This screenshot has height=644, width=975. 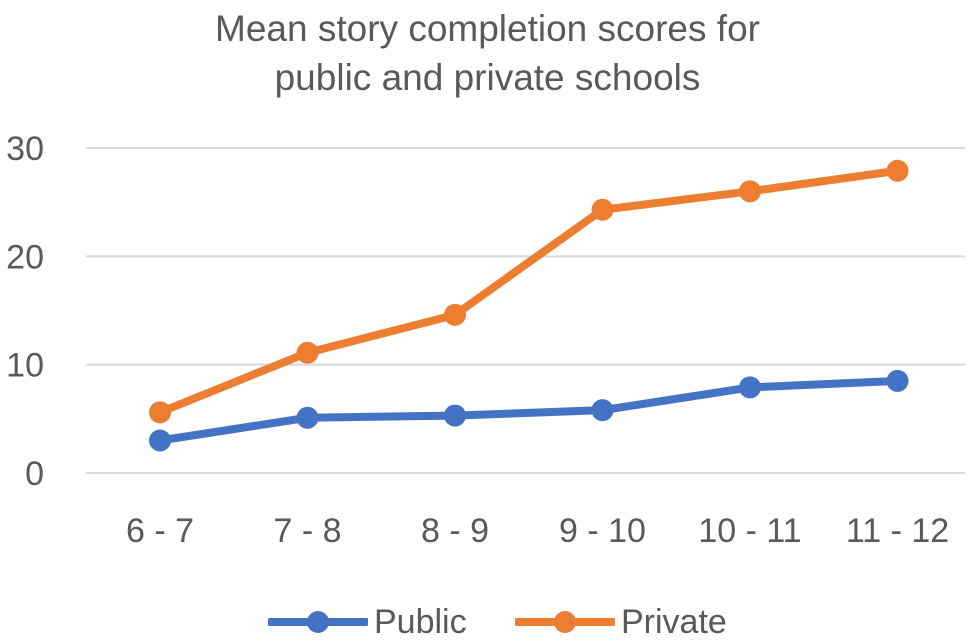 I want to click on y-tick-label: 20, so click(x=25, y=257).